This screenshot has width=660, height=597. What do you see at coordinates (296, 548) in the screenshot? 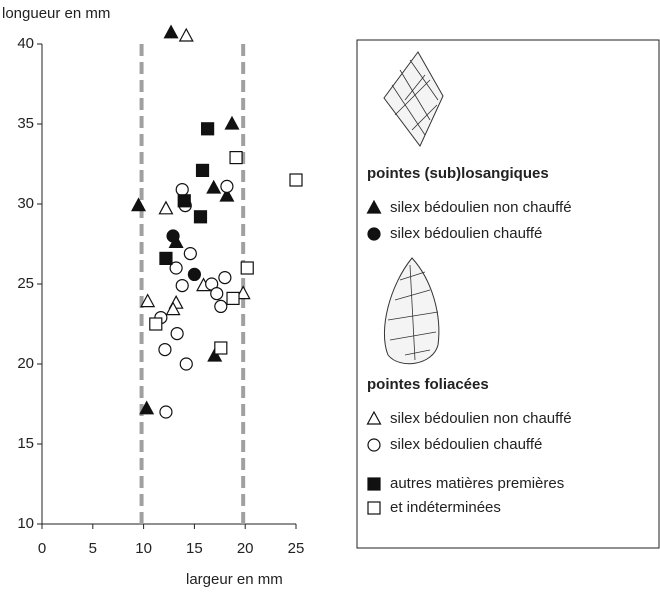
I see `x-tick-label: 25` at bounding box center [296, 548].